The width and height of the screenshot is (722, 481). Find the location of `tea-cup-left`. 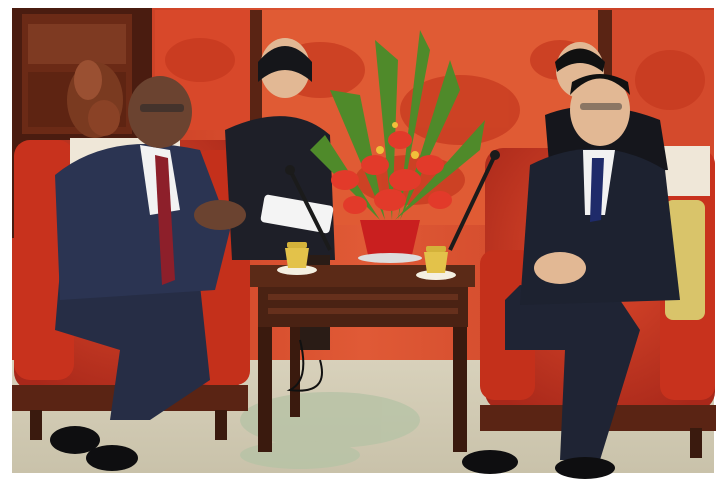

tea-cup-left is located at coordinates (297, 258).